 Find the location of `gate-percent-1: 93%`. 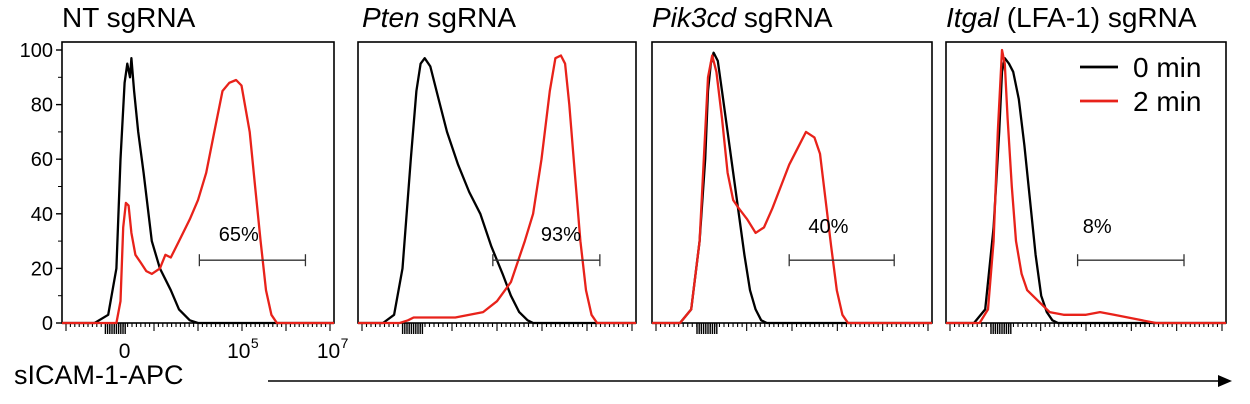

gate-percent-1: 93% is located at coordinates (561, 235).